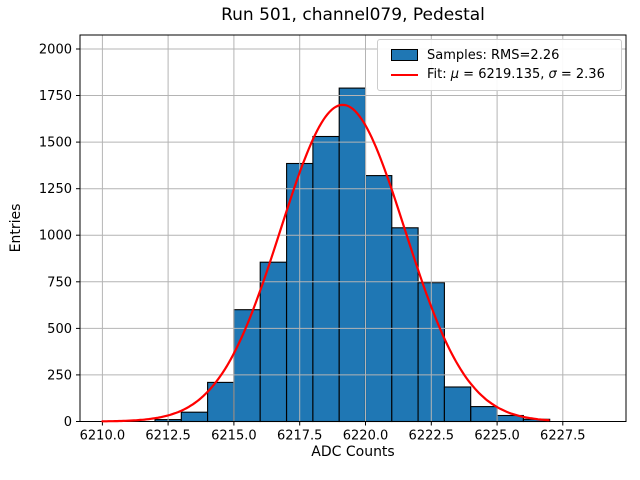 The image size is (640, 480). Describe the element at coordinates (353, 15) in the screenshot. I see `chart-title: Run 501, channel079, Pedestal` at that location.